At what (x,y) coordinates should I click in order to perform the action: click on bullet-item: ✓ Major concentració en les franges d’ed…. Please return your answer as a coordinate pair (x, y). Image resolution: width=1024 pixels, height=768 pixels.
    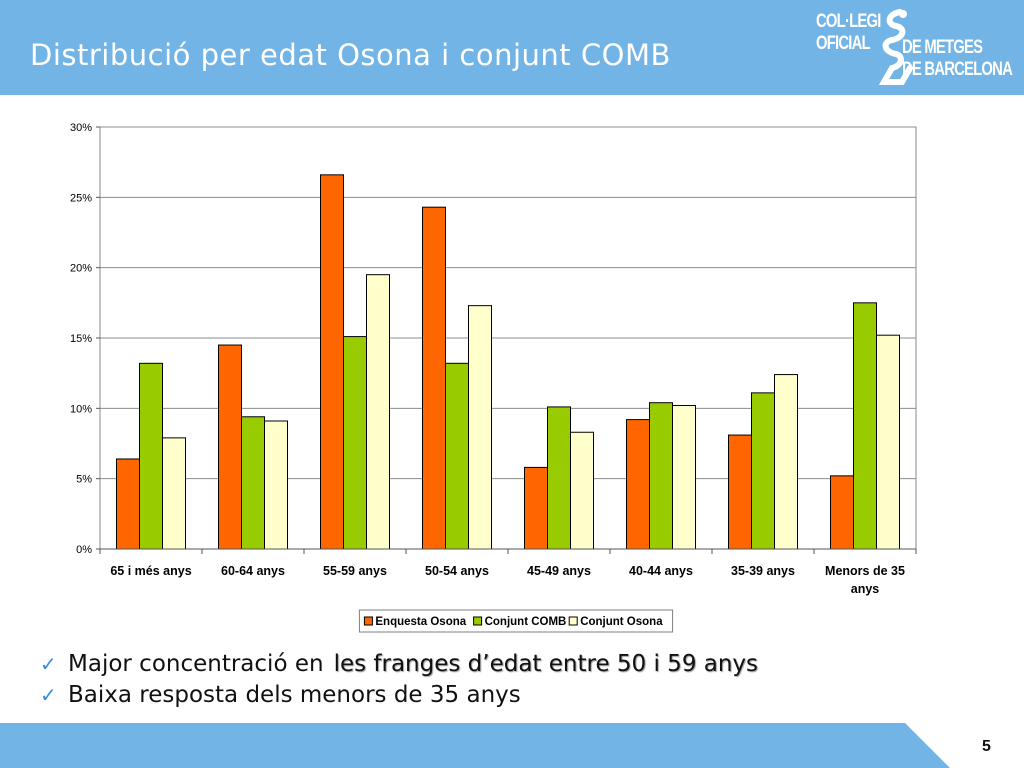
    Looking at the image, I should click on (399, 663).